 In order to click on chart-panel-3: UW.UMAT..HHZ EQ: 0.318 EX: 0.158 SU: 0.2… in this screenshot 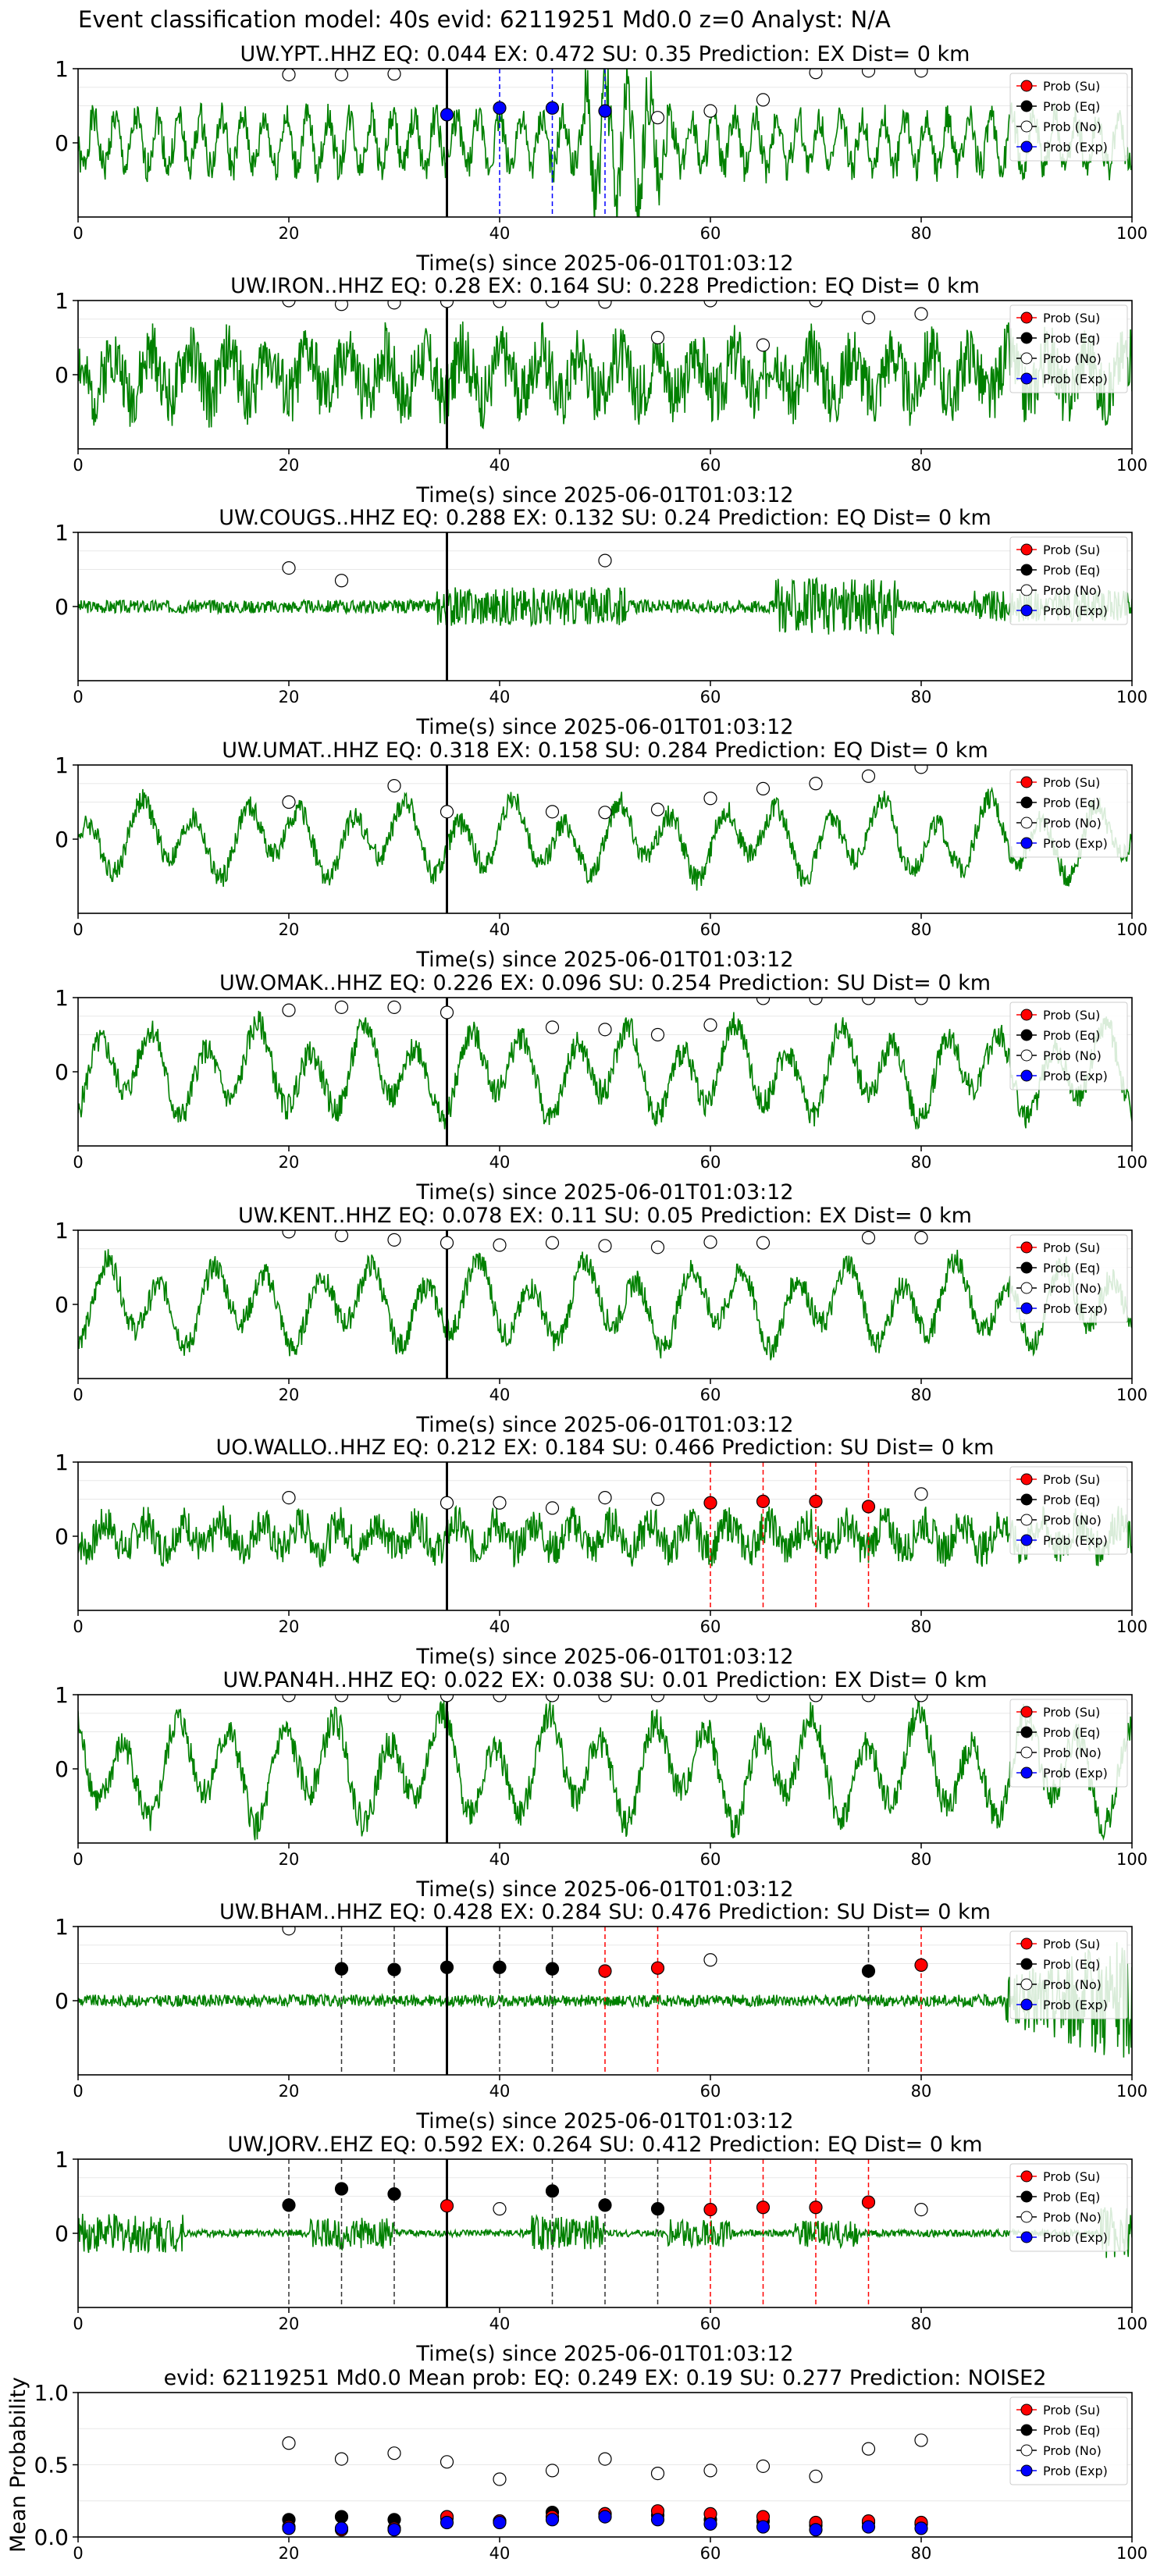, I will do `click(601, 855)`.